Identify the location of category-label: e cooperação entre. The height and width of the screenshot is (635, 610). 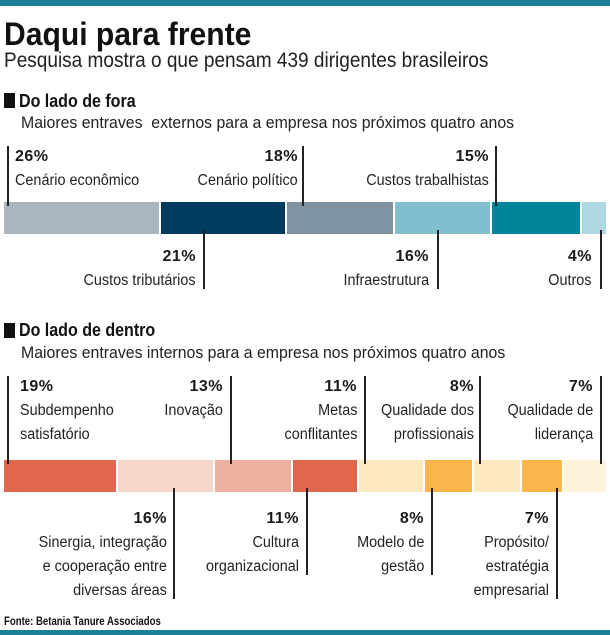
(104, 566).